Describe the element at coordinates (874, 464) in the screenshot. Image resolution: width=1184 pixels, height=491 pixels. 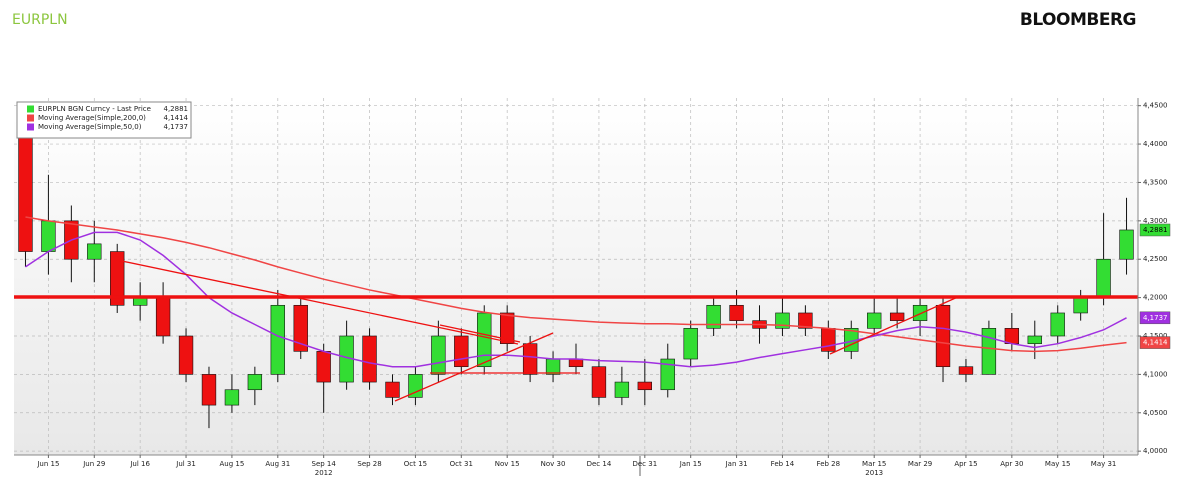
I see `x-tick-label: Mar 15` at that location.